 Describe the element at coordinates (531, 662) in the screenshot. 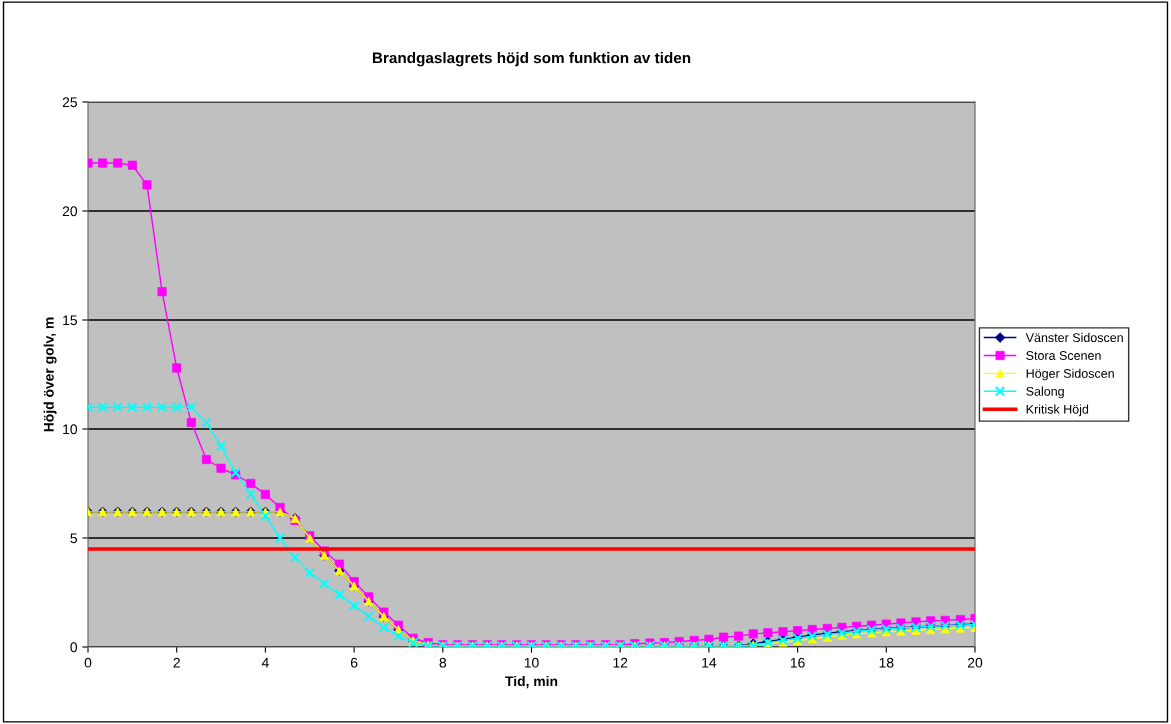

I see `x-tick-label: 10` at that location.